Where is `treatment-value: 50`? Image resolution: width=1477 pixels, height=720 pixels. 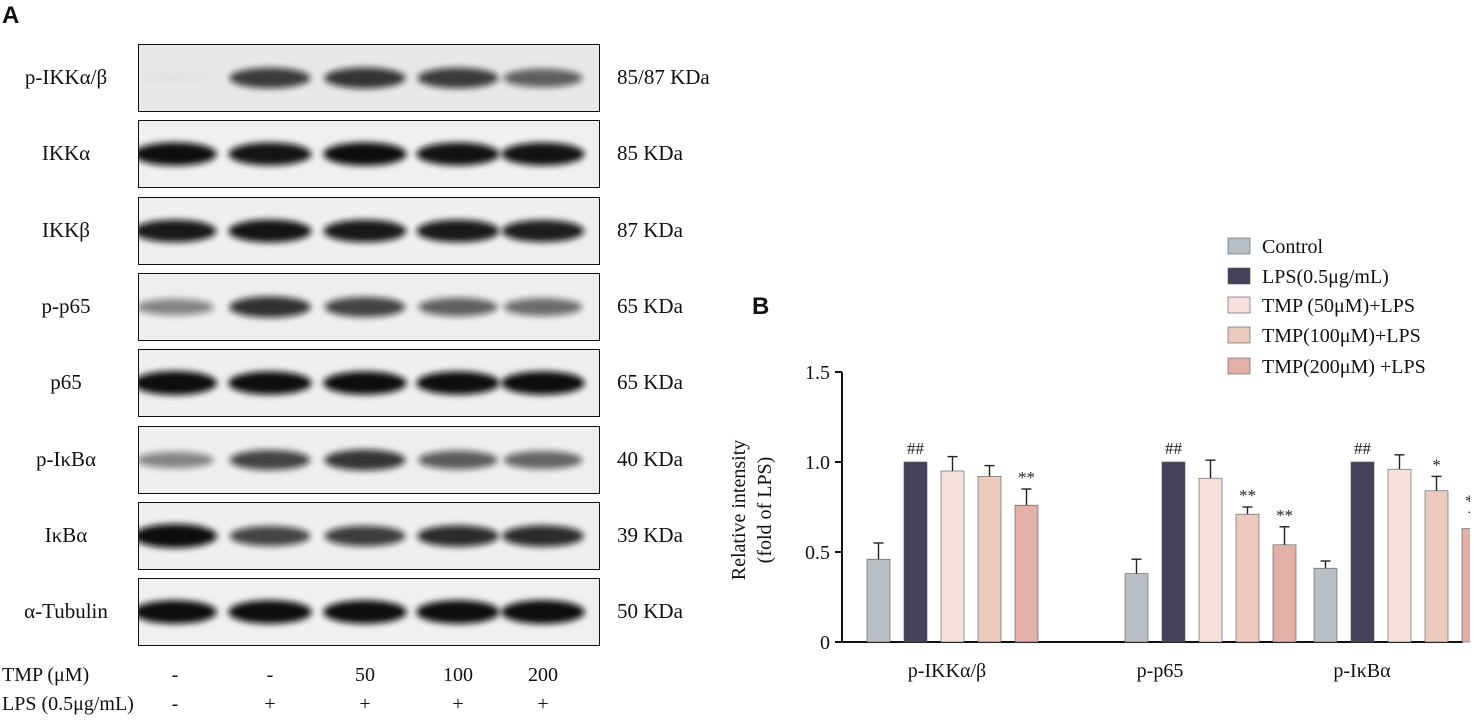
treatment-value: 50 is located at coordinates (365, 675).